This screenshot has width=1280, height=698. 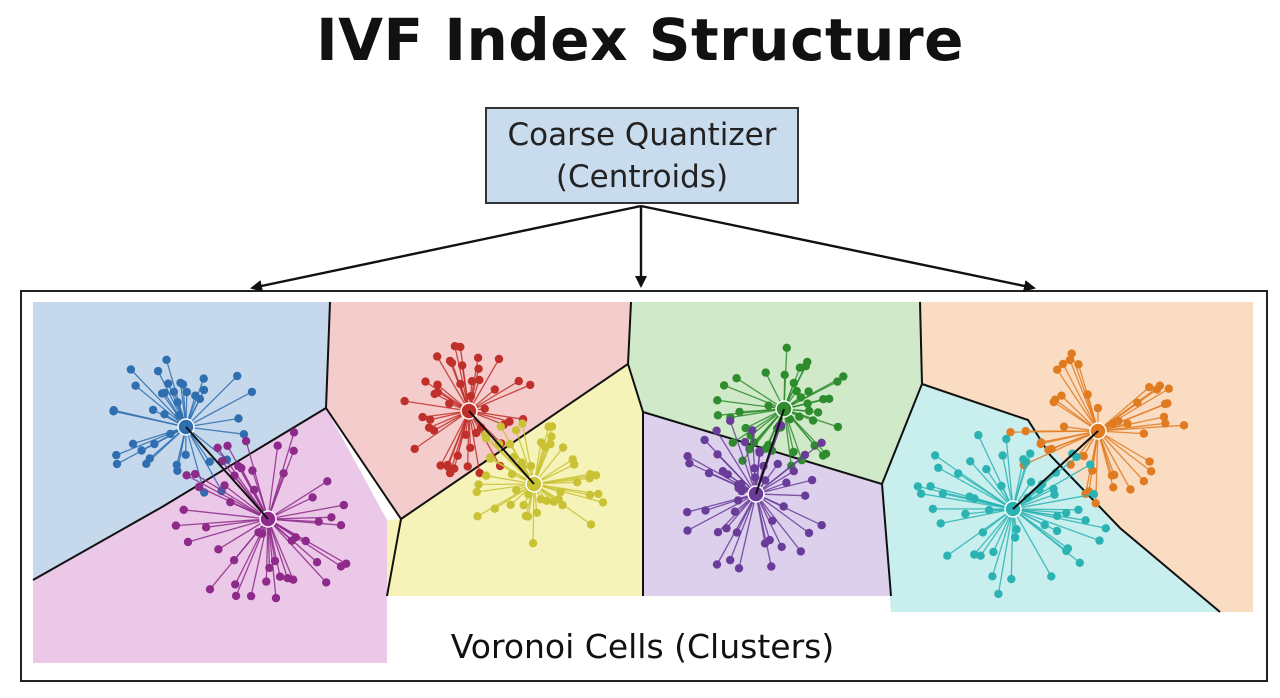 I want to click on cluster-orange, so click(x=1097, y=428).